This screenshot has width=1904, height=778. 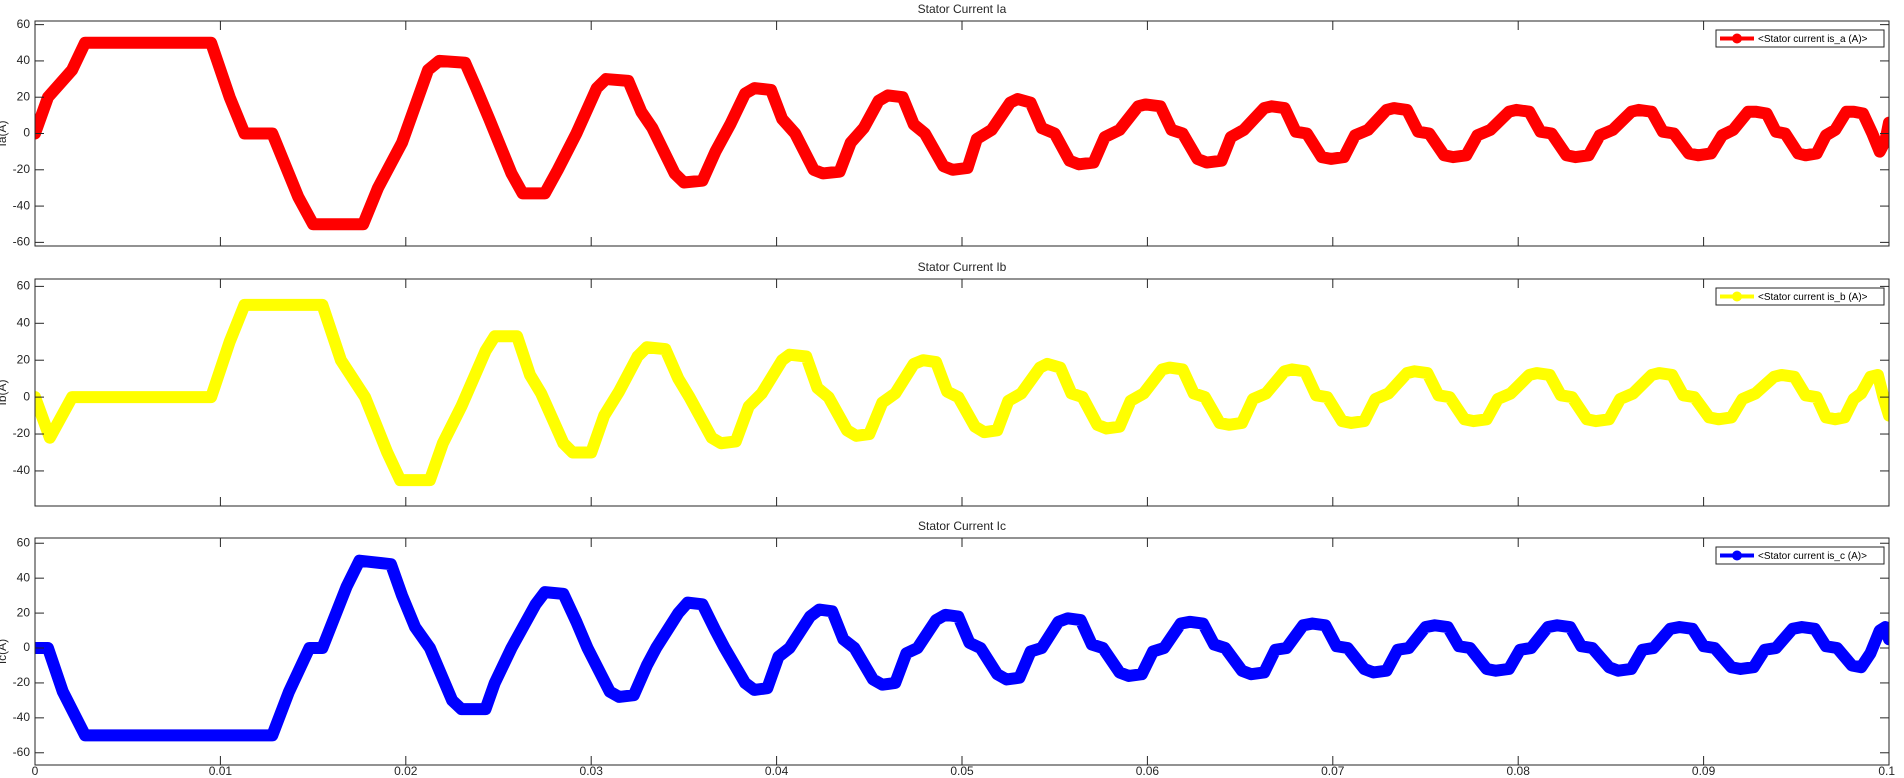 What do you see at coordinates (962, 9) in the screenshot?
I see `chart-title: Stator Current Ia` at bounding box center [962, 9].